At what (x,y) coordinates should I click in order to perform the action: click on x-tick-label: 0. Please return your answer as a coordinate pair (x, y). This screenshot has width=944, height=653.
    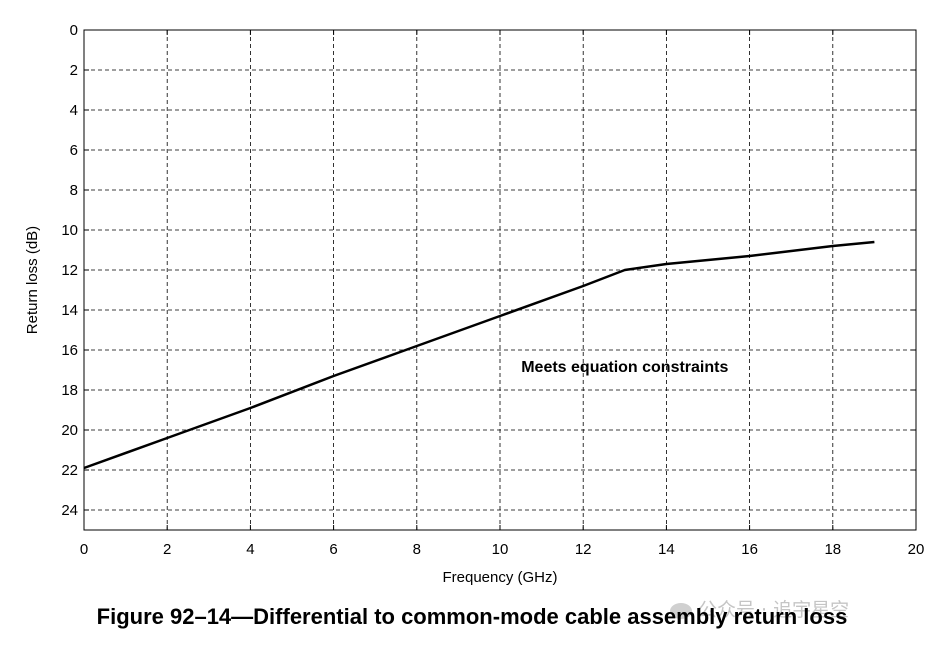
    Looking at the image, I should click on (84, 549).